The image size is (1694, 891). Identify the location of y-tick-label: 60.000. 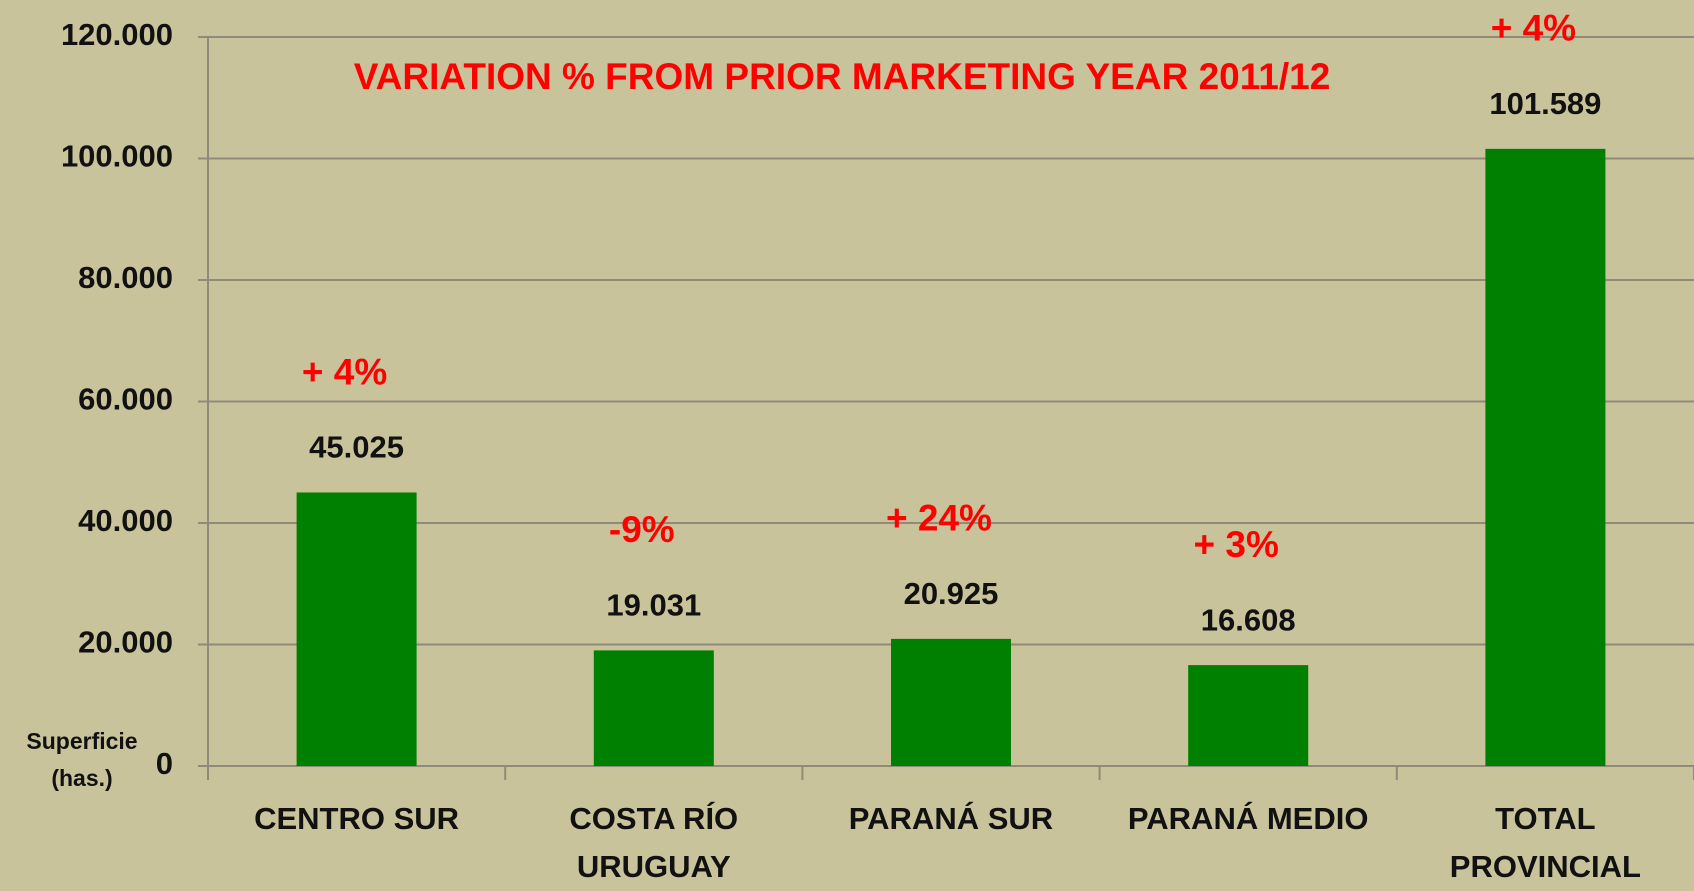
(125, 399).